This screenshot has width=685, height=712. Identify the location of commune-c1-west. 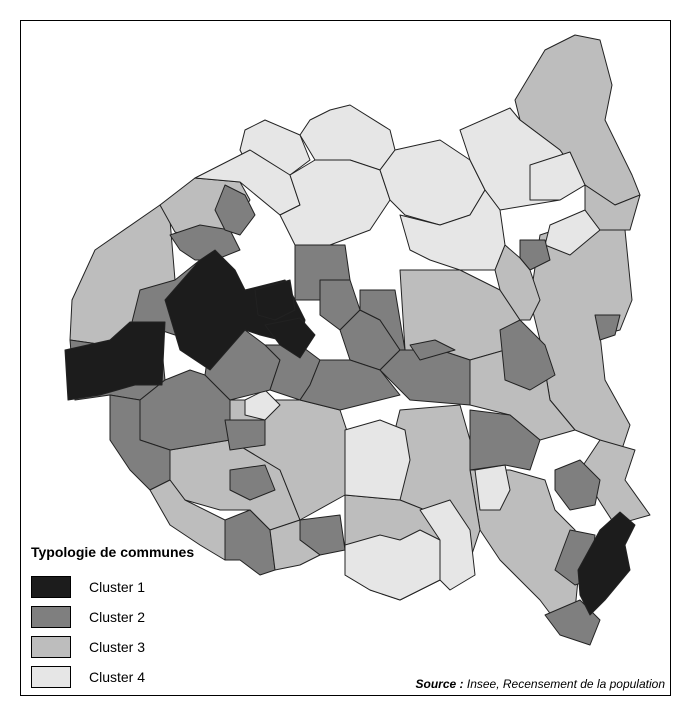
(115, 361).